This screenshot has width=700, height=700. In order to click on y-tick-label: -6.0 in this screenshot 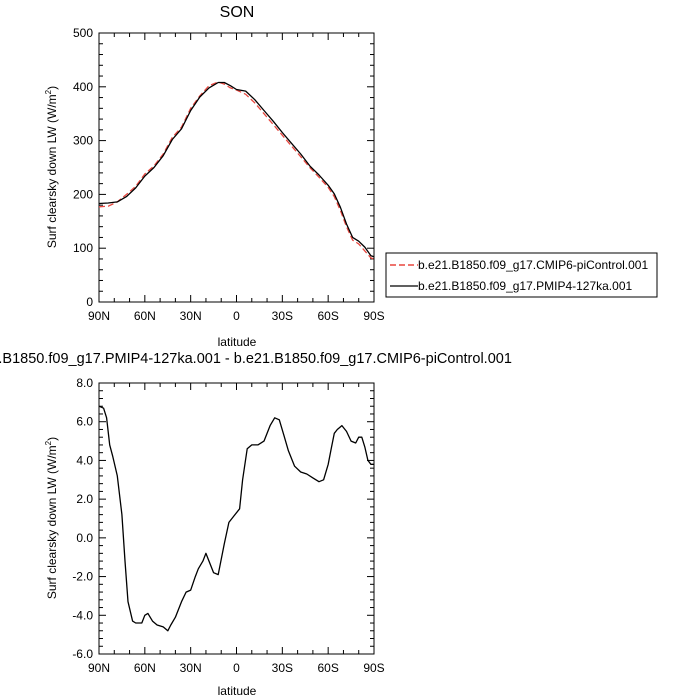, I will do `click(82, 654)`.